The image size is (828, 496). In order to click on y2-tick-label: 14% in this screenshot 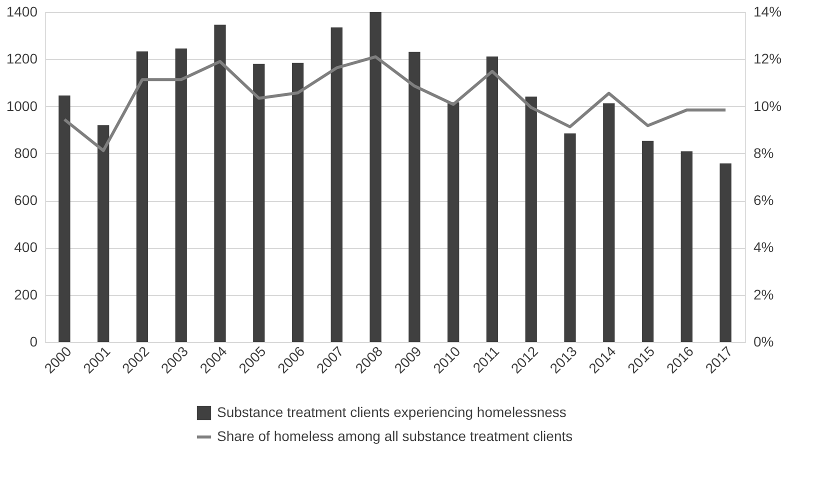, I will do `click(768, 12)`.